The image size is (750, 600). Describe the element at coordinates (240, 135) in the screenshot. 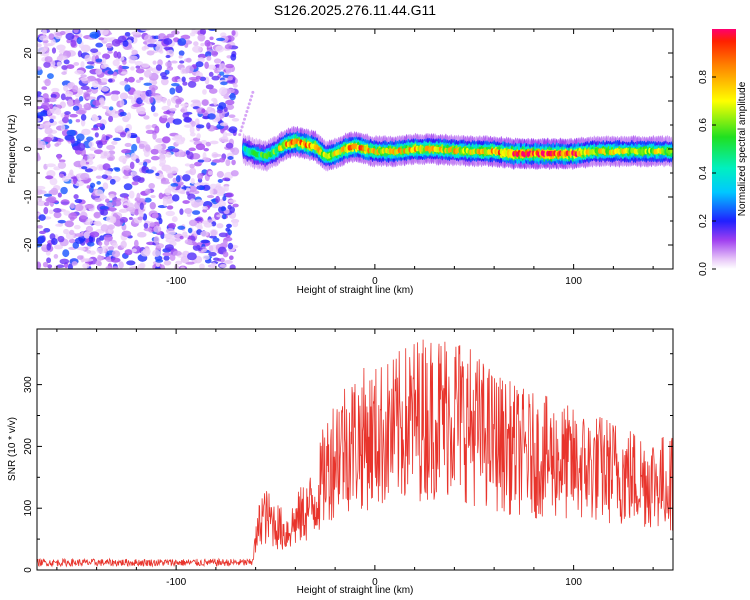

I see `streak-point` at that location.